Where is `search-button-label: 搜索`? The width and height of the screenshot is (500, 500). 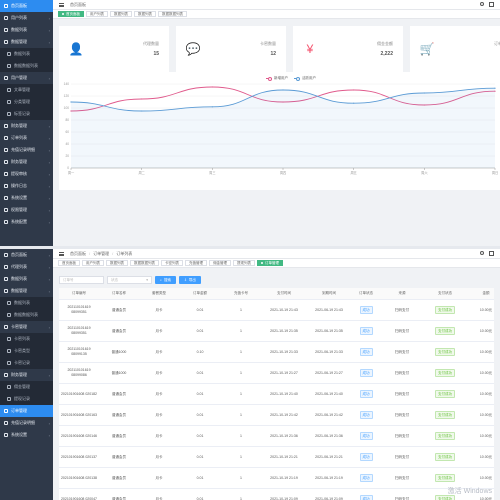
search-button-label: 搜索 is located at coordinates (167, 279).